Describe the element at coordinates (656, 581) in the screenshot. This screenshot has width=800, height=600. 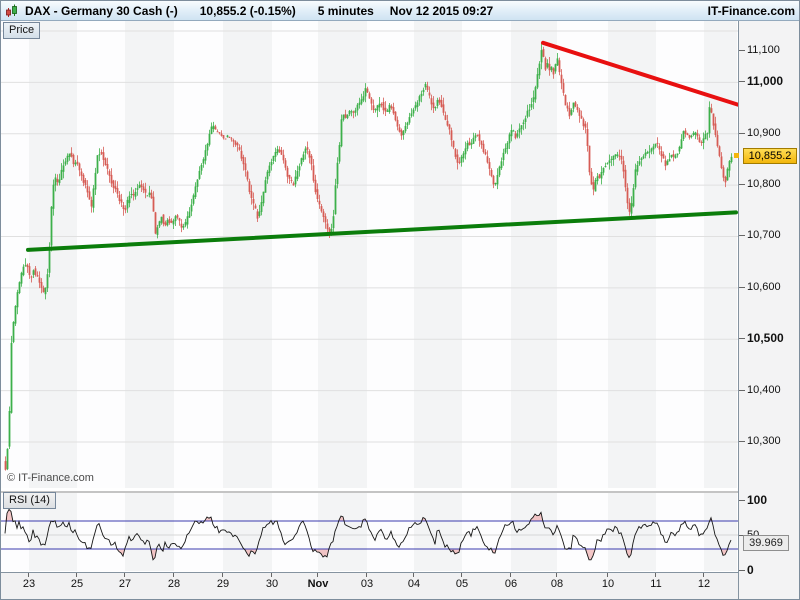
I see `time-tick: 11` at that location.